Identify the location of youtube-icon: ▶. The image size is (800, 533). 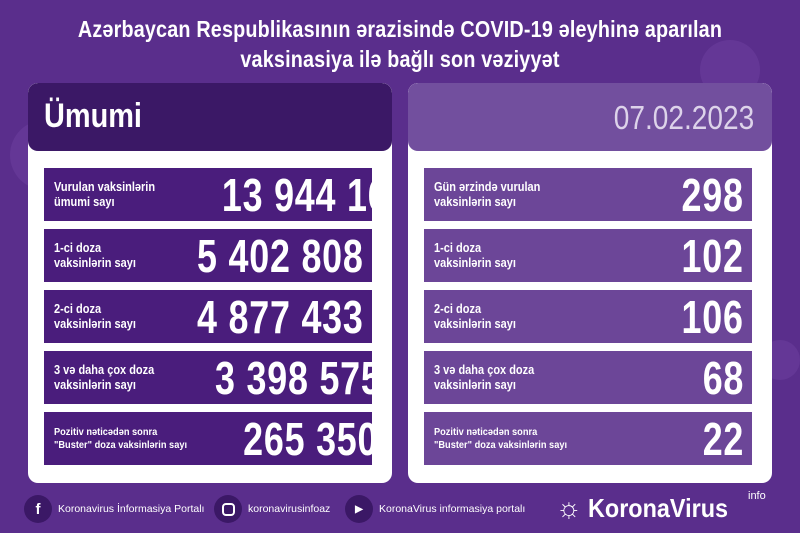
(359, 509).